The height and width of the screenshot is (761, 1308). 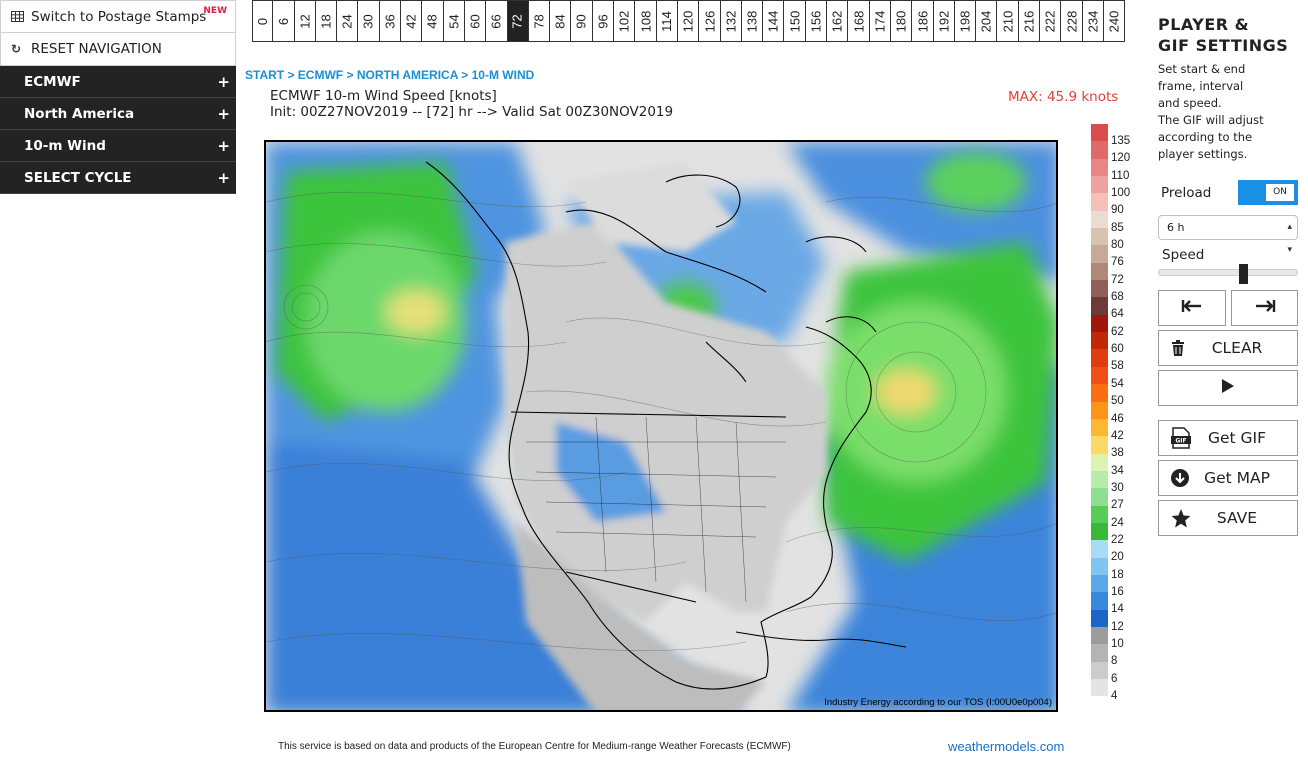 What do you see at coordinates (118, 49) in the screenshot?
I see `reset-navigation-button: ↻ RESET NAVIGATION` at bounding box center [118, 49].